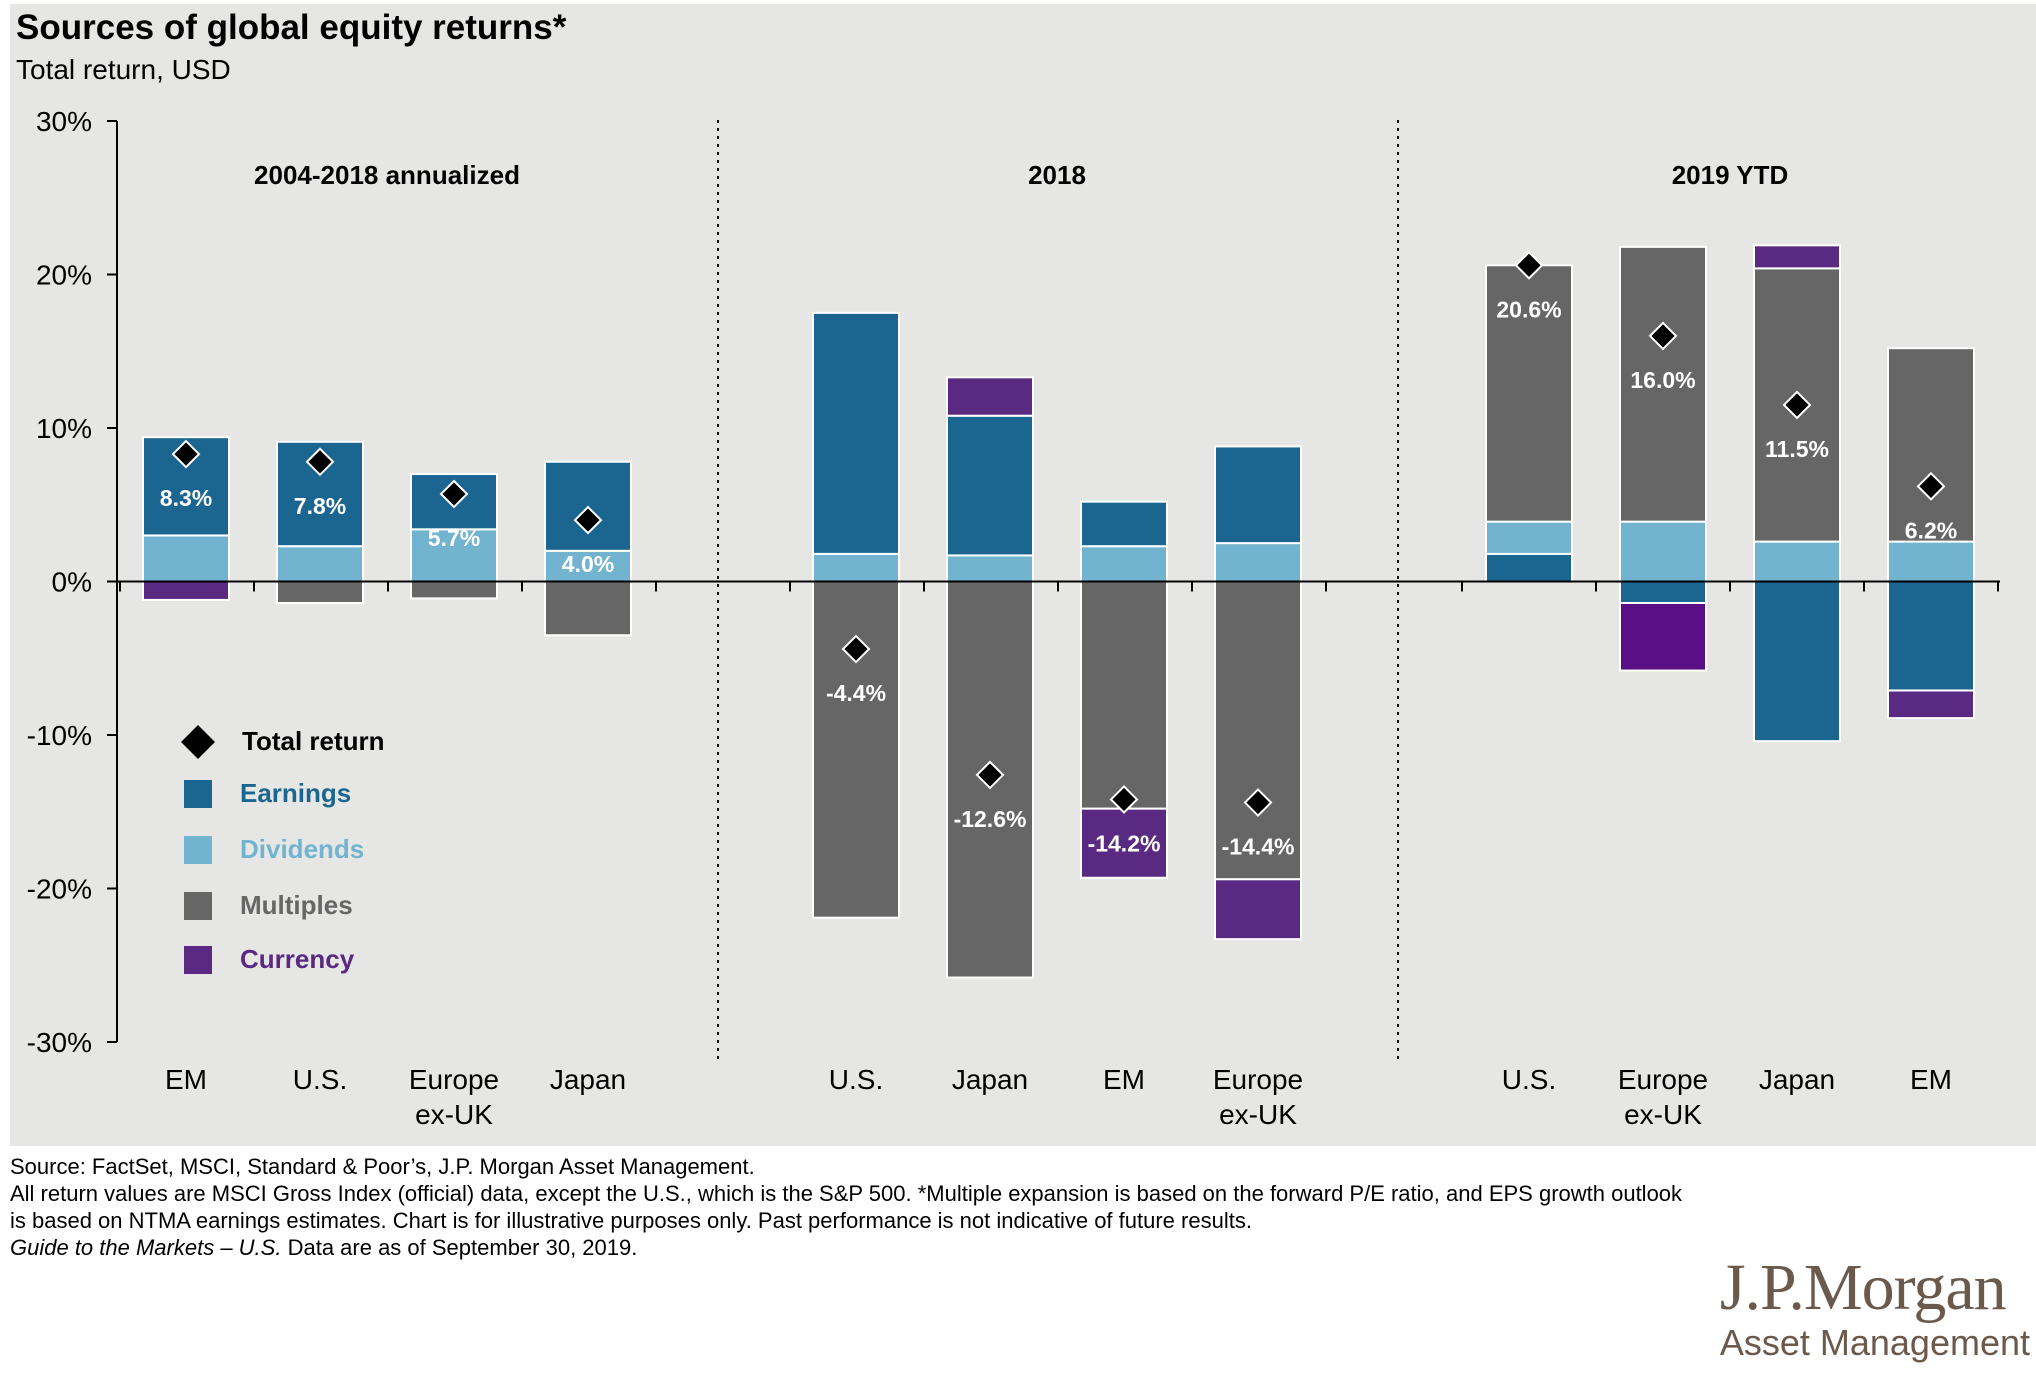 The height and width of the screenshot is (1374, 2036). I want to click on y-tick-label: -30%, so click(59, 1042).